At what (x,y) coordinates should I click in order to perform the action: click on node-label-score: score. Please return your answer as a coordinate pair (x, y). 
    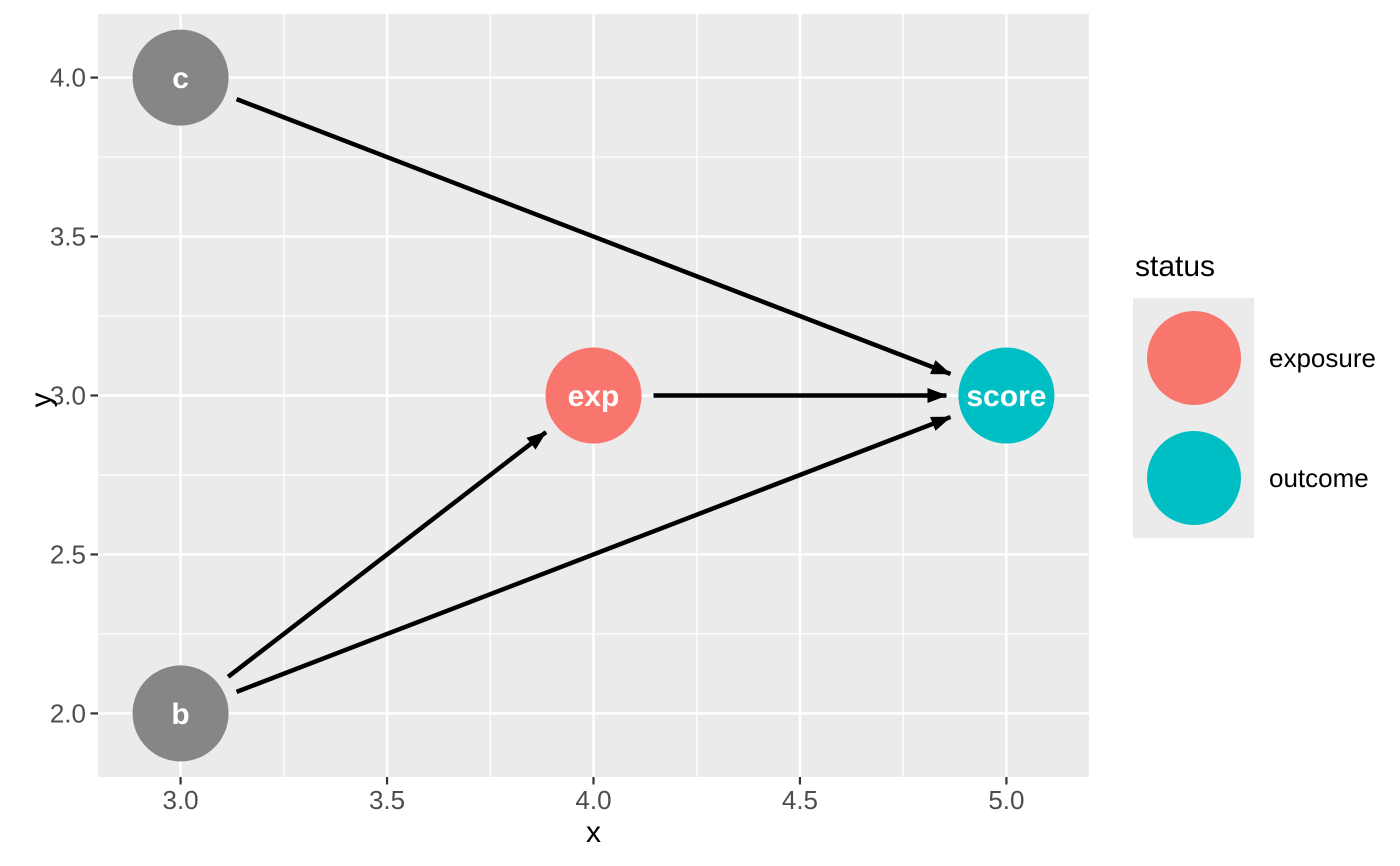
    Looking at the image, I should click on (1006, 396).